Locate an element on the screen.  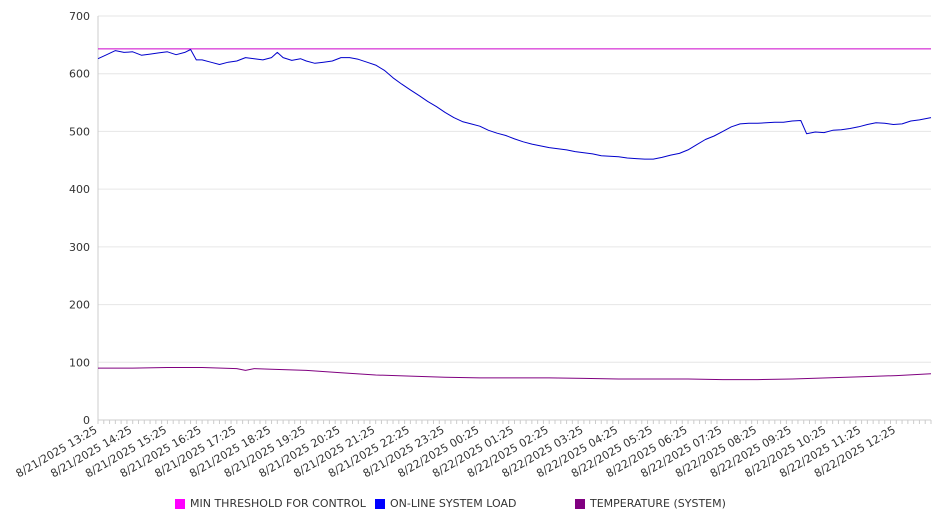
y-tick-label: 500 is located at coordinates (79, 131).